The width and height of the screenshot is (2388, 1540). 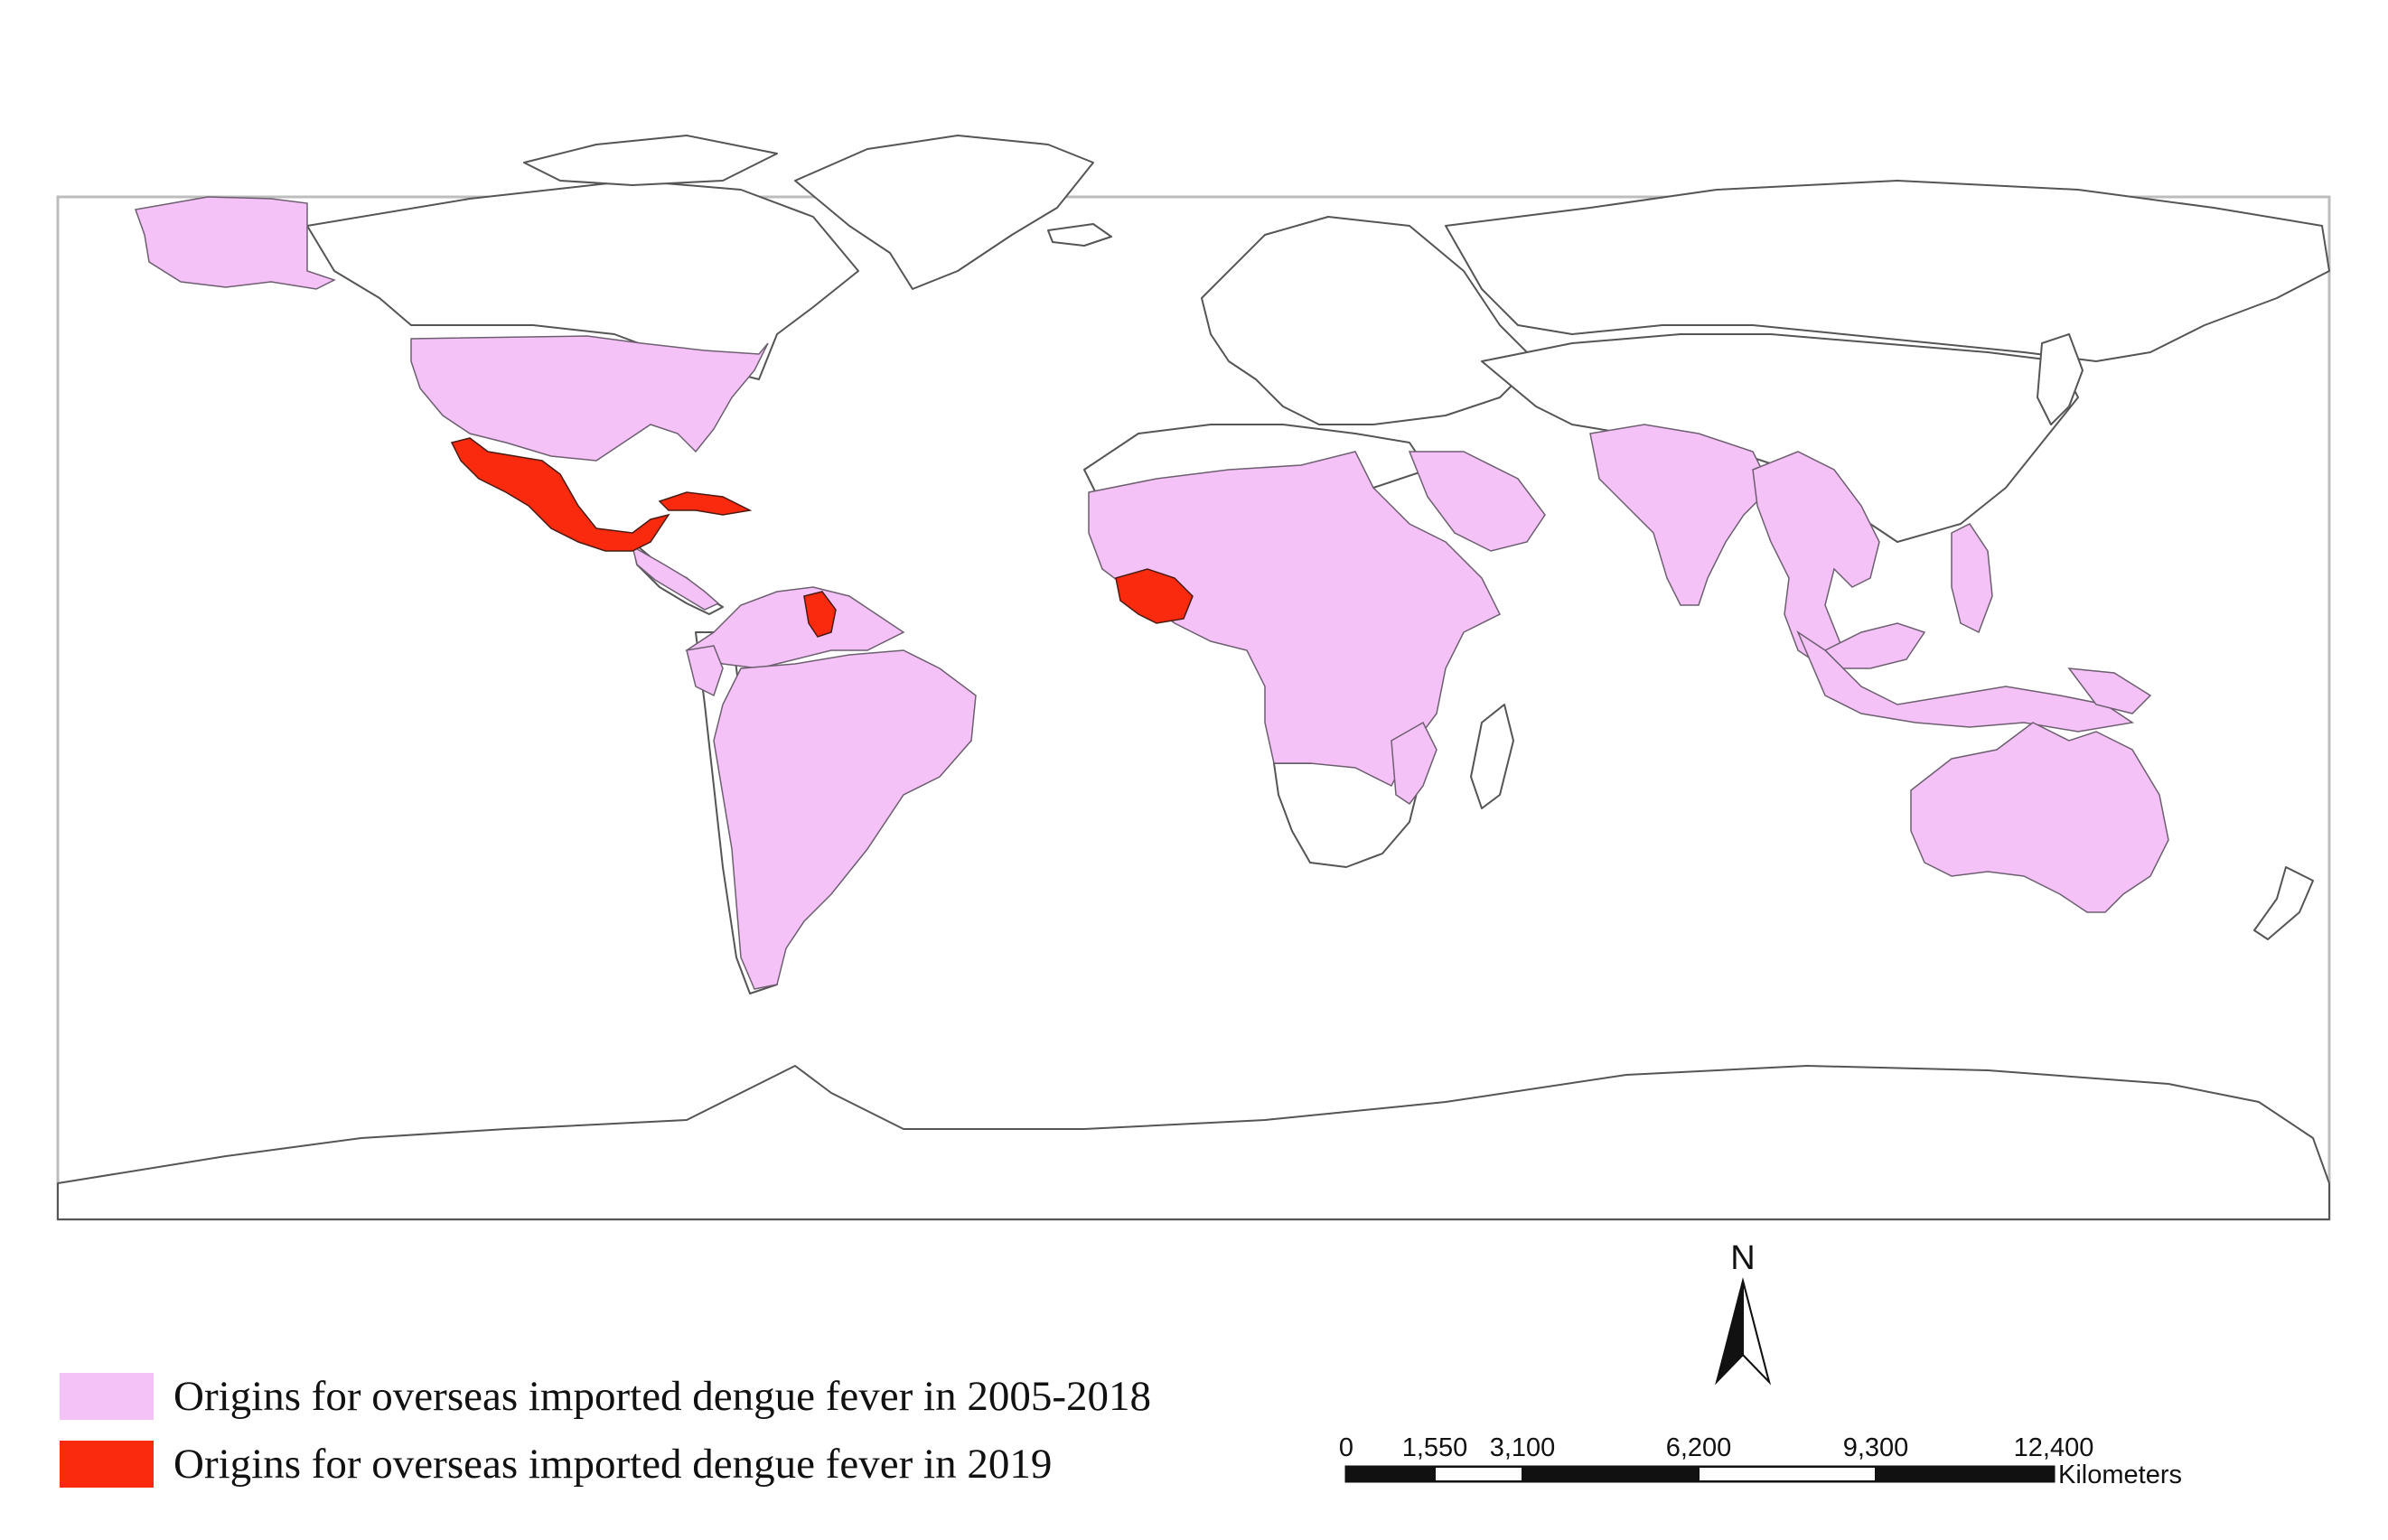 What do you see at coordinates (1523, 1447) in the screenshot?
I see `scale-tick-3100: 3,100` at bounding box center [1523, 1447].